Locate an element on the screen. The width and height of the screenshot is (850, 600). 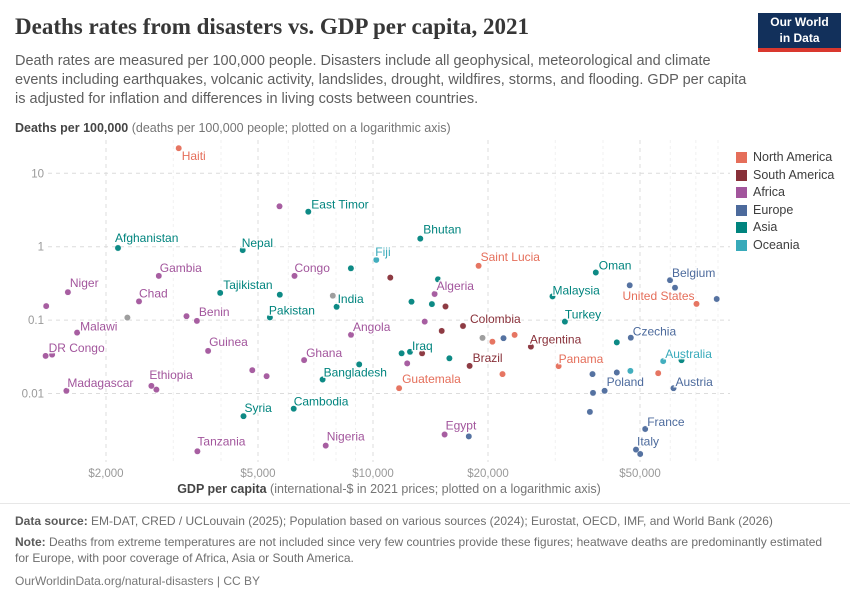
country-label-malaysia: Malaysia is located at coordinates (576, 290).